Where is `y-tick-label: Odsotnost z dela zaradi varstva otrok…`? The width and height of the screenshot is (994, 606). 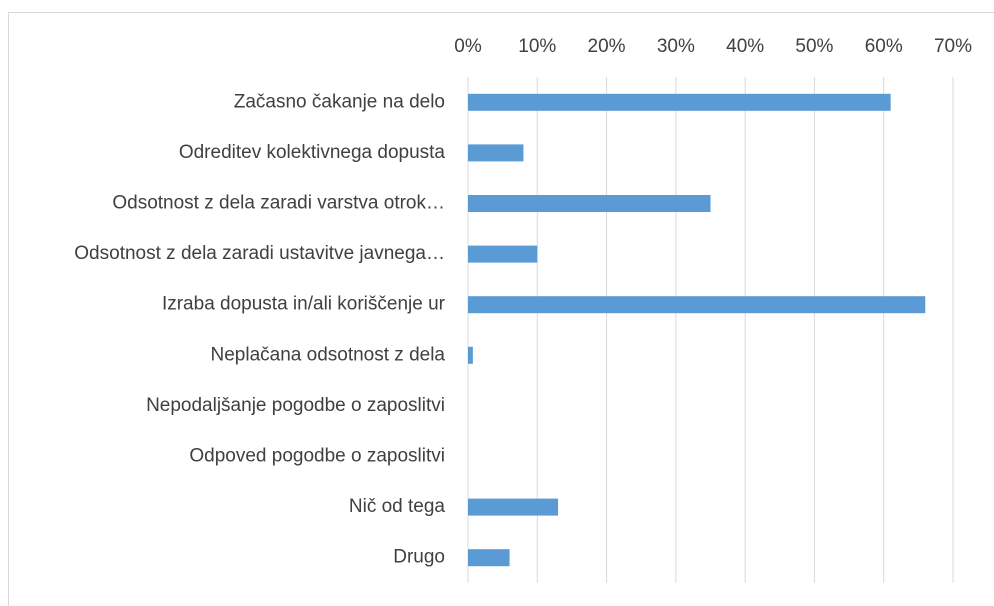
y-tick-label: Odsotnost z dela zaradi varstva otrok… is located at coordinates (278, 203).